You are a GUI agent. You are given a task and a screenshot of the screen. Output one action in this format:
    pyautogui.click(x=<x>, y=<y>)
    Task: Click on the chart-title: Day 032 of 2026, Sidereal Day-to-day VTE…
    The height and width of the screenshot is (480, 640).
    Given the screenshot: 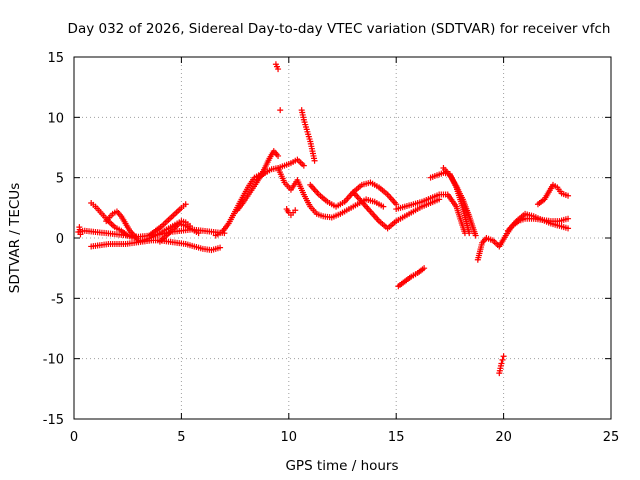 What is the action you would take?
    pyautogui.click(x=339, y=29)
    